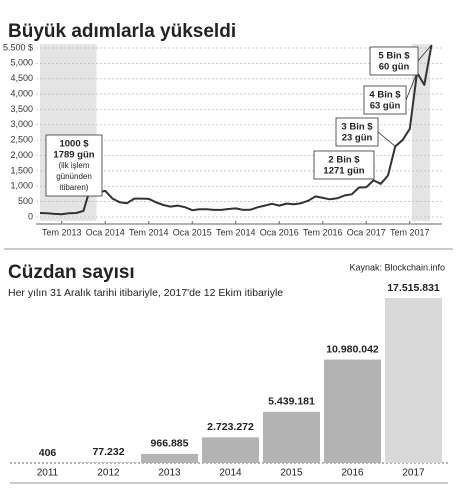 The width and height of the screenshot is (457, 501). I want to click on y-tick-label: 4,500, so click(21, 78).